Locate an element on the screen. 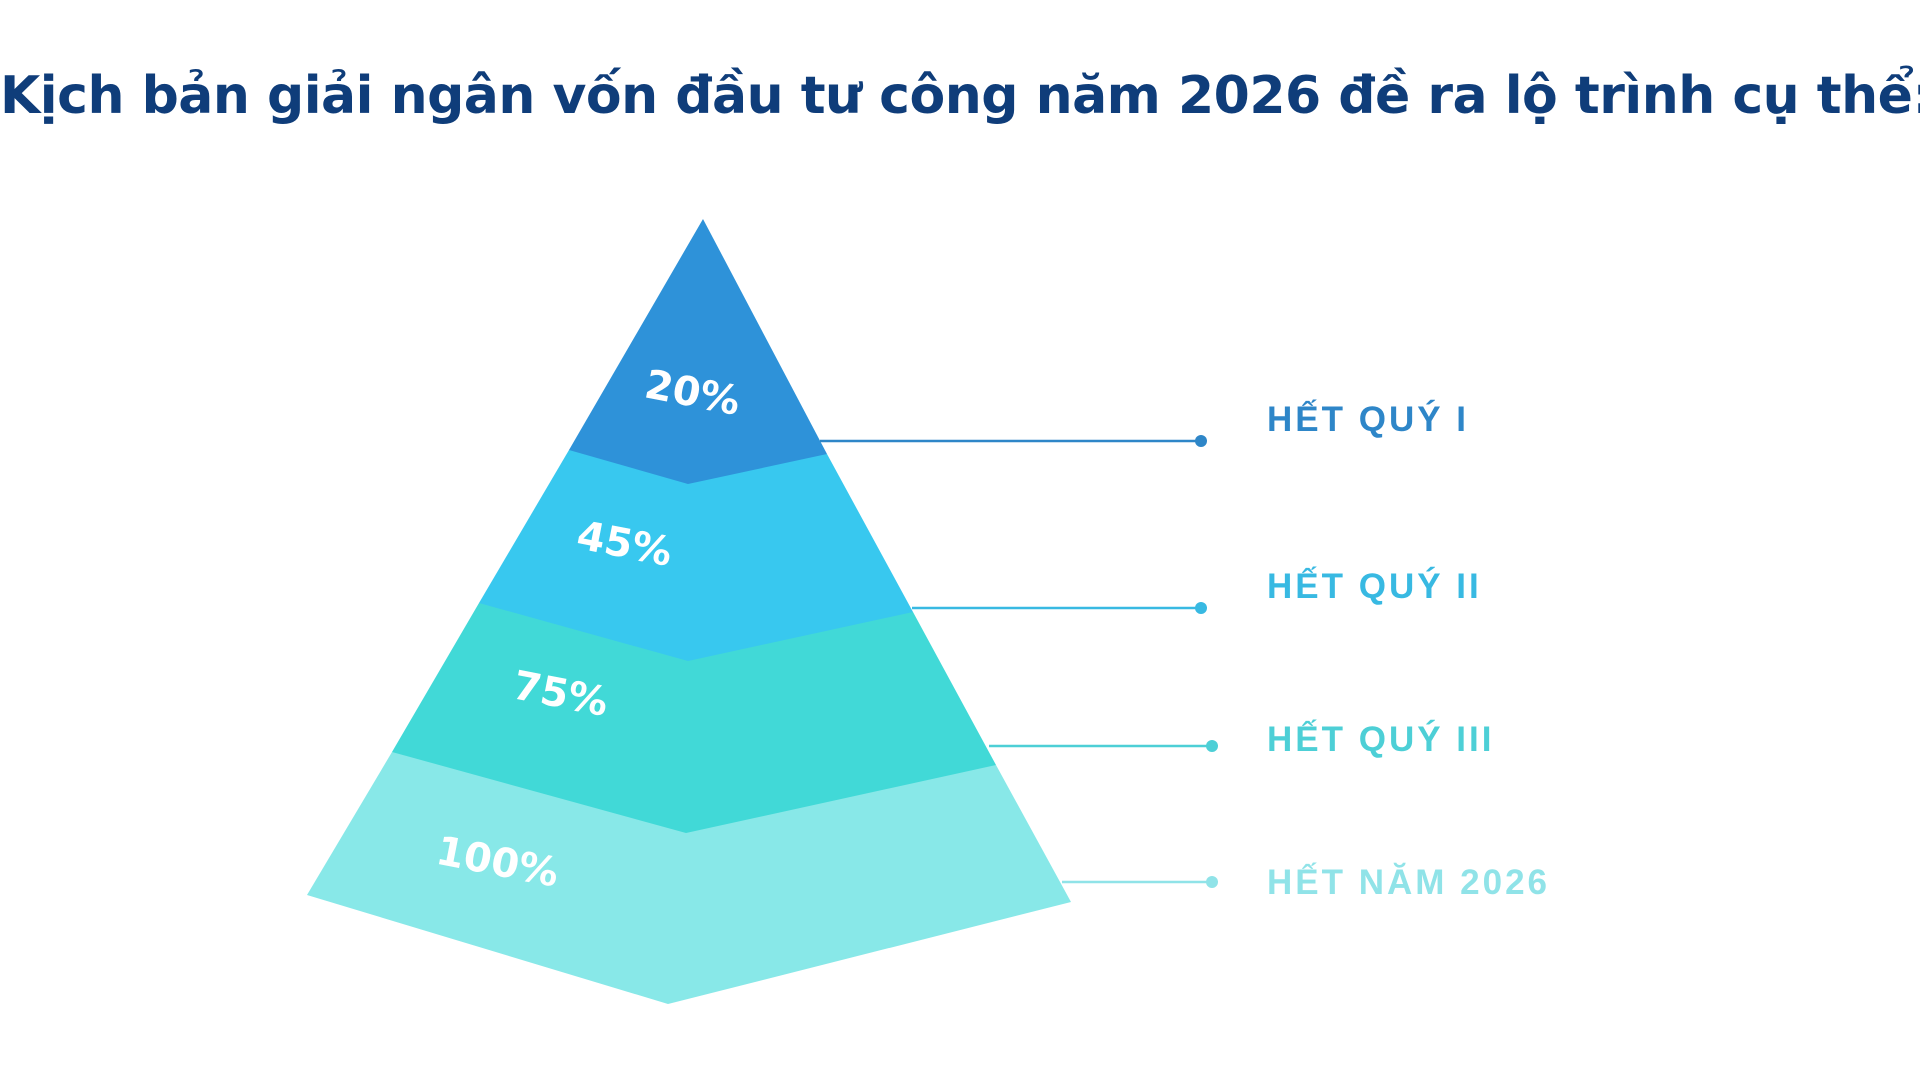 This screenshot has width=1920, height=1080. stage-label-3: HẾT QUÝ III is located at coordinates (1380, 739).